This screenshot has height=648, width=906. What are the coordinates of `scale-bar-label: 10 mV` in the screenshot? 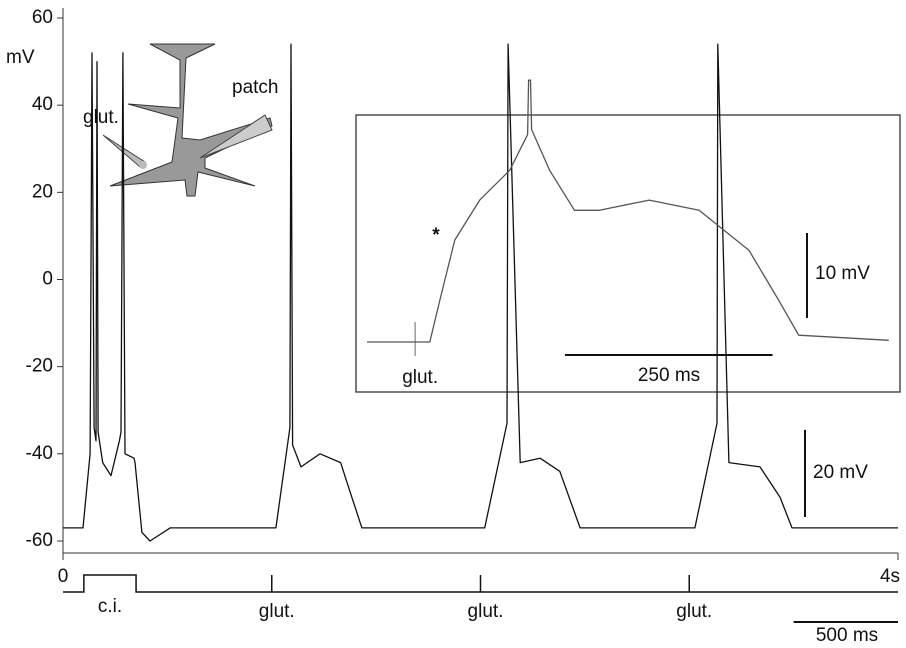 It's located at (842, 273).